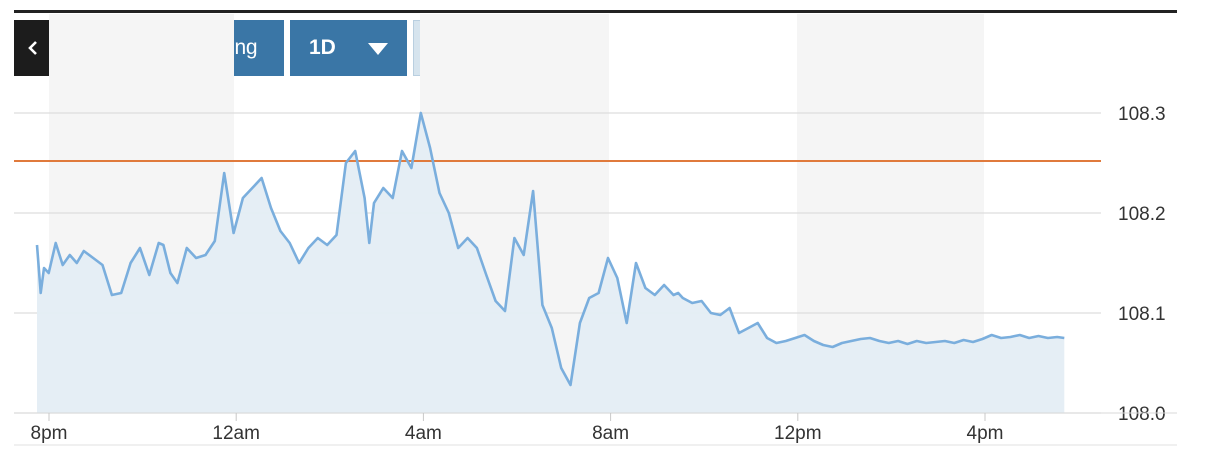  What do you see at coordinates (798, 433) in the screenshot?
I see `x-tick-label: 12pm` at bounding box center [798, 433].